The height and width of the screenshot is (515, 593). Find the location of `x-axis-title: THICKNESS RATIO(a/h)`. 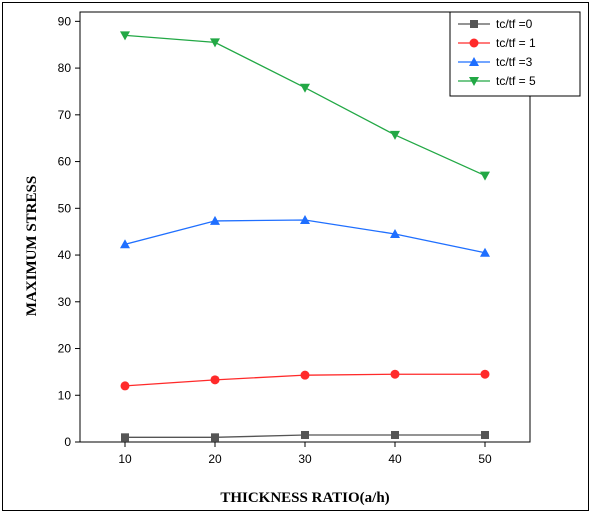

x-axis-title: THICKNESS RATIO(a/h) is located at coordinates (304, 498).